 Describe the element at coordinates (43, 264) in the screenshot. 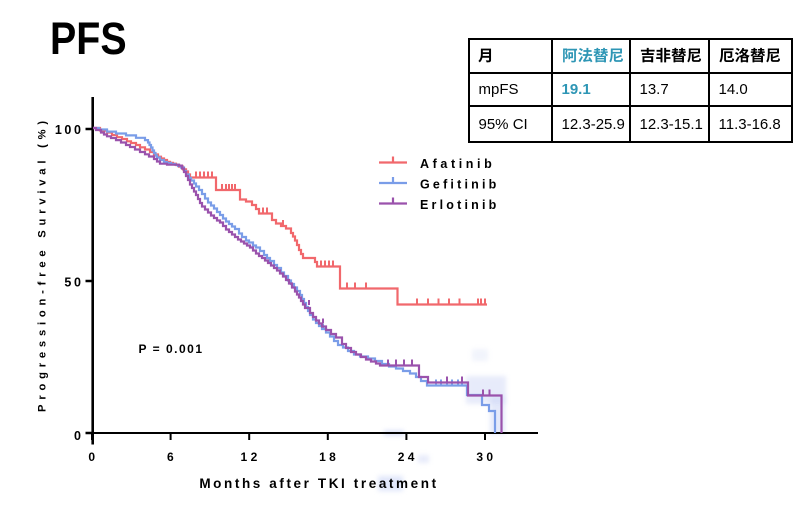

I see `svg-text: Progression-free Survival (%)` at that location.